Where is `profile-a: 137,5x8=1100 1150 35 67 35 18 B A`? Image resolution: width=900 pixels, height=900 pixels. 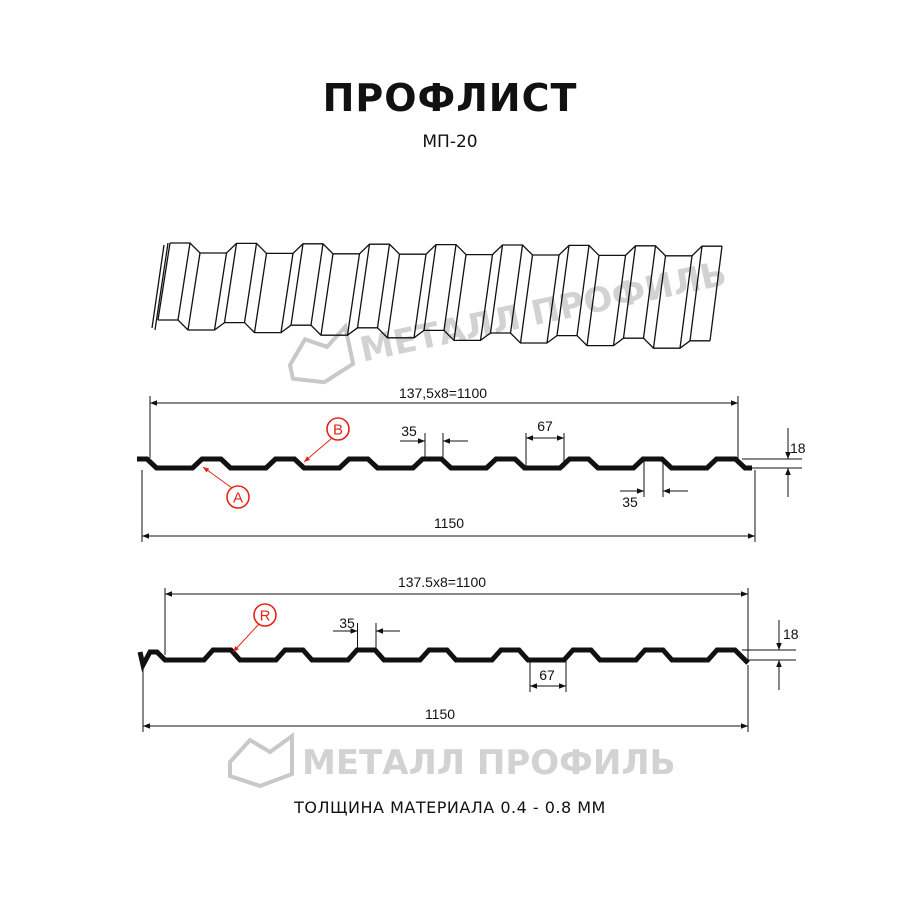
profile-a: 137,5x8=1100 1150 35 67 35 18 B A is located at coordinates (471, 463).